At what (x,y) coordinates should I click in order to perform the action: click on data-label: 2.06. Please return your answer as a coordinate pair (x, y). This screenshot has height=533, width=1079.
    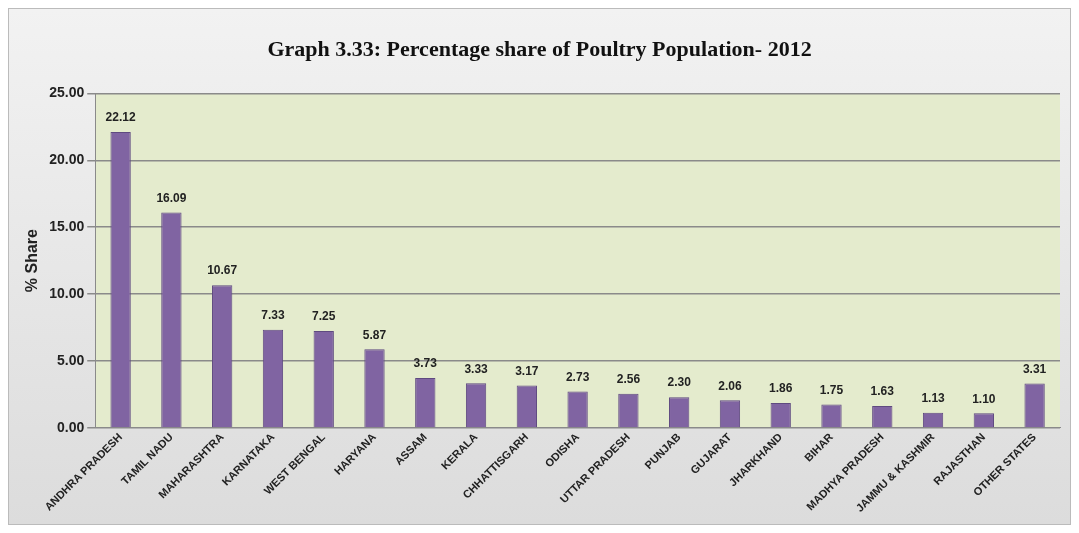
    Looking at the image, I should click on (730, 385).